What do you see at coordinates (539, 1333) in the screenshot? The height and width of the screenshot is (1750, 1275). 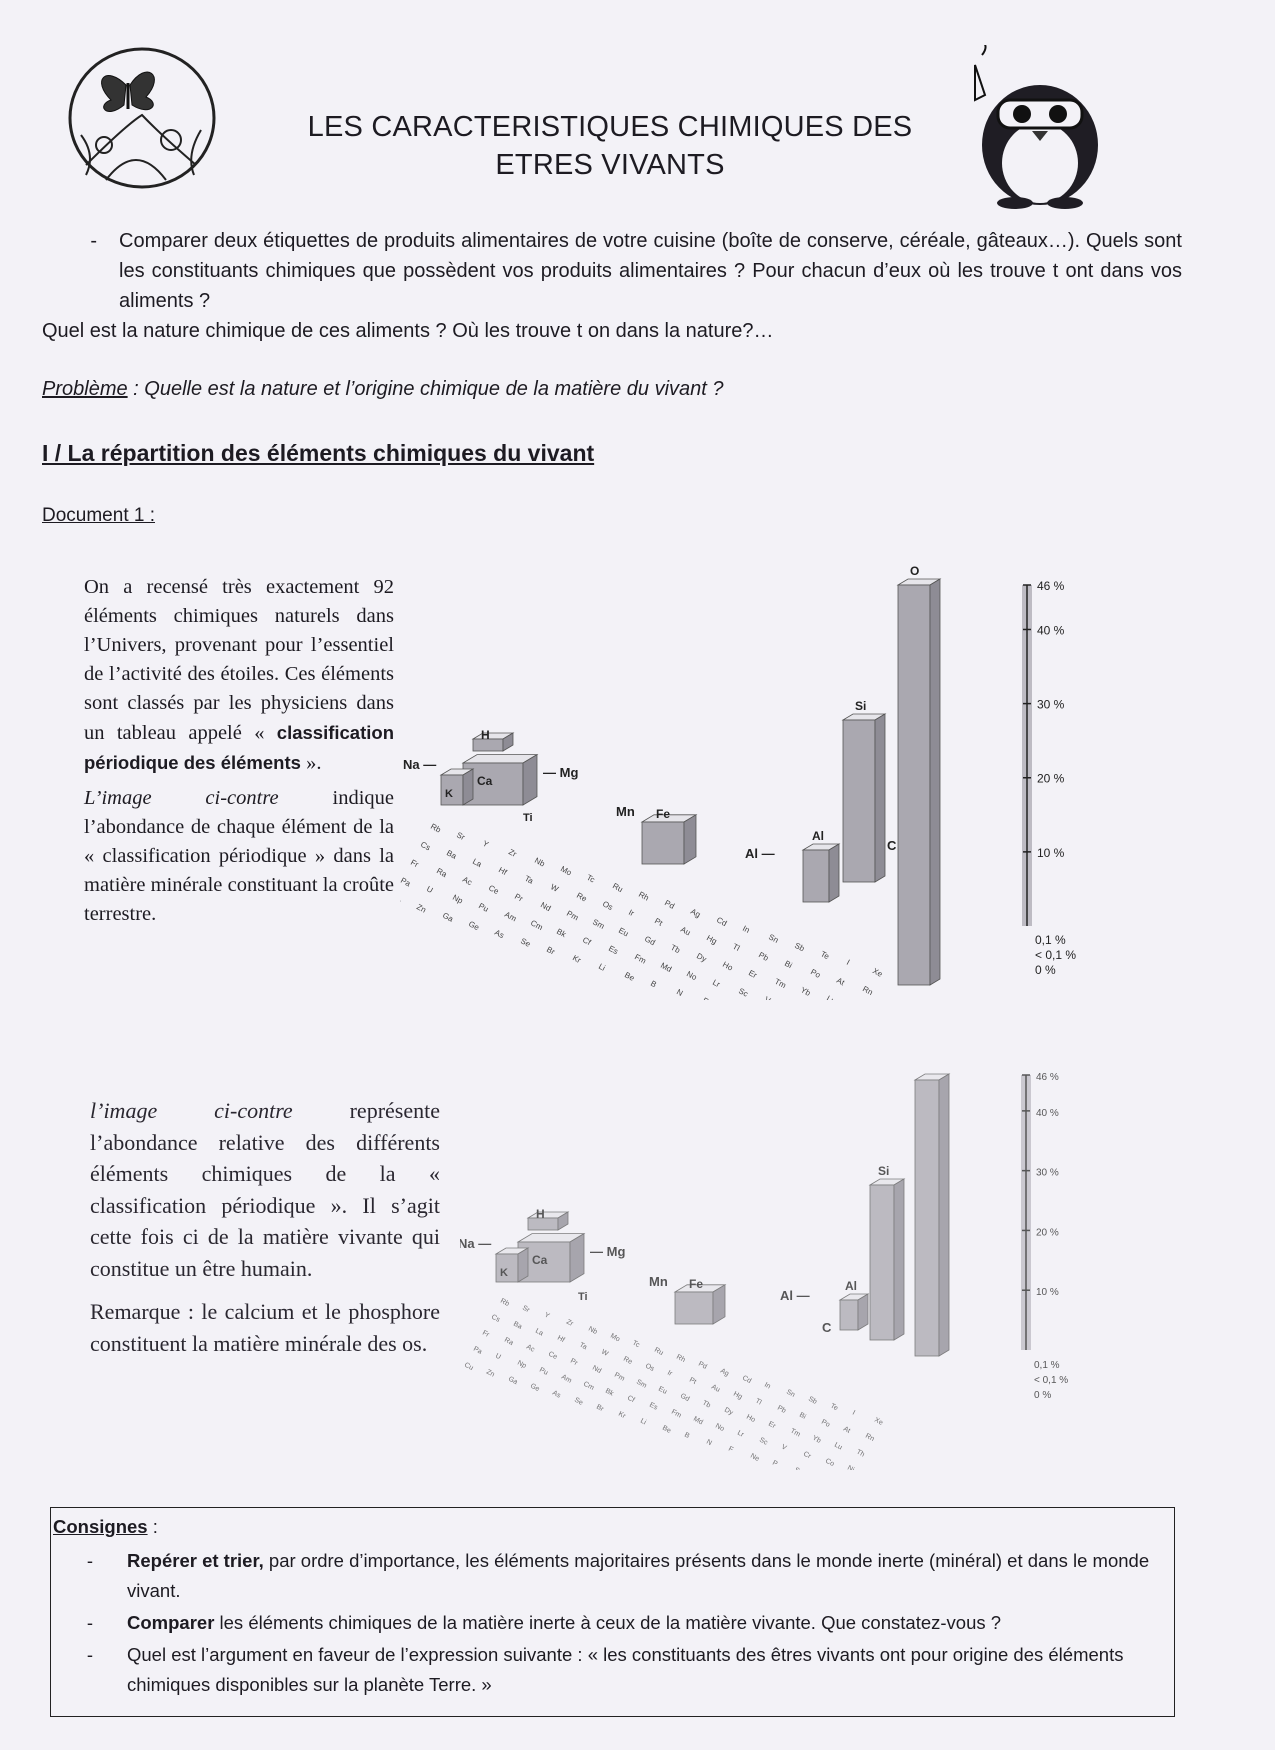 I see `element-symbol-La: La` at bounding box center [539, 1333].